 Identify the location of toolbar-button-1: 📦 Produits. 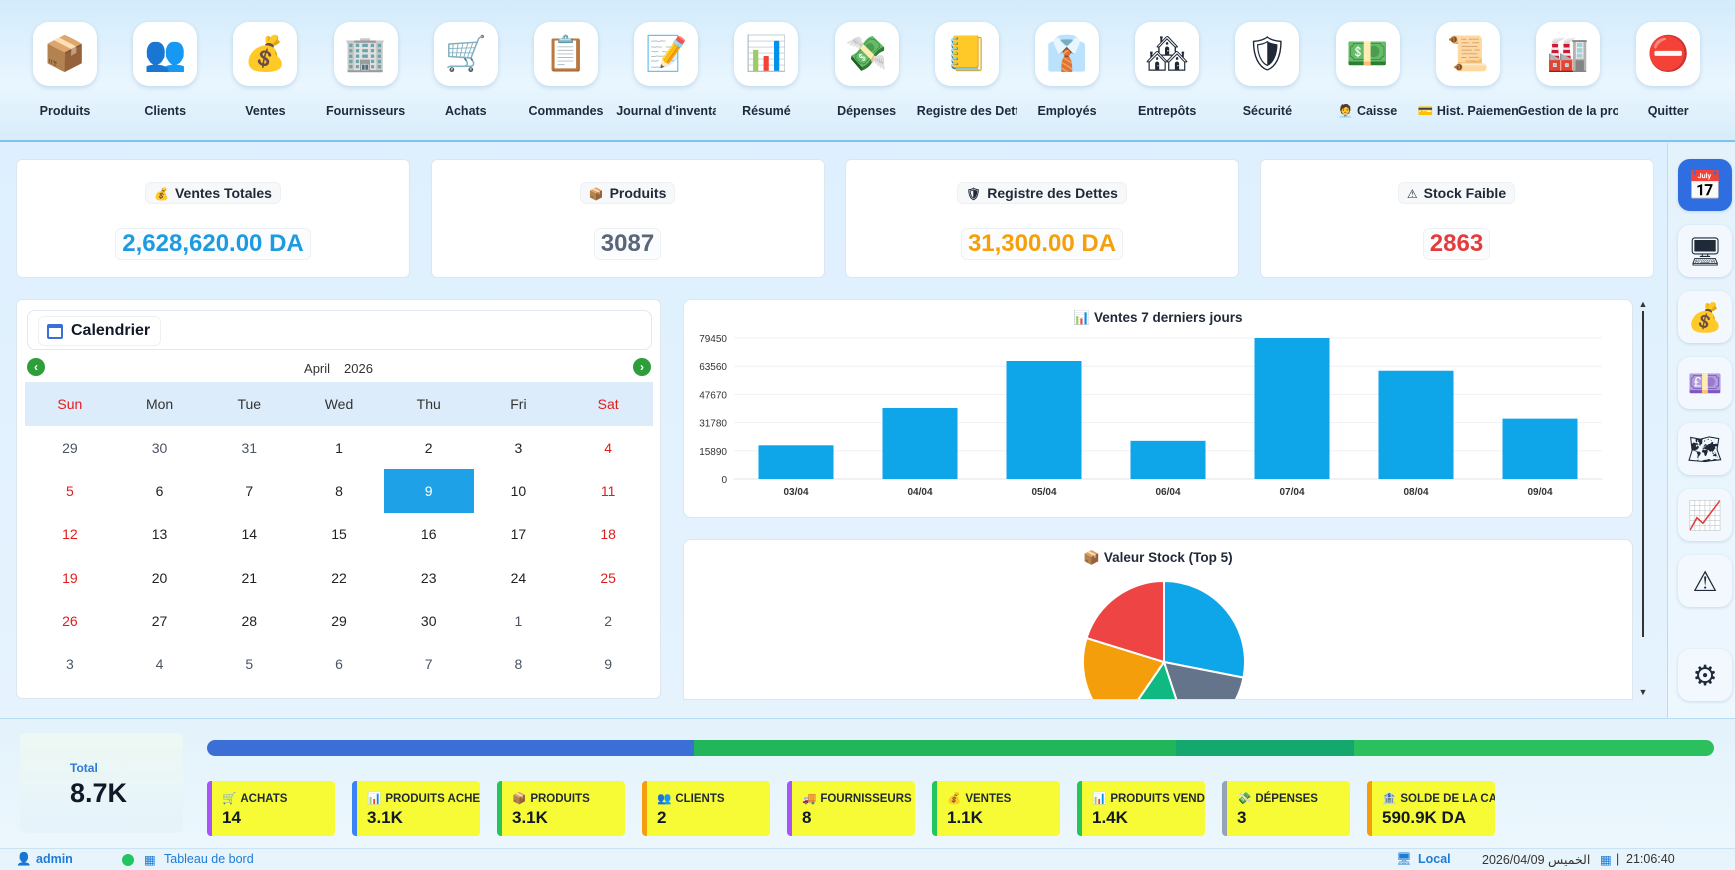
(65, 77).